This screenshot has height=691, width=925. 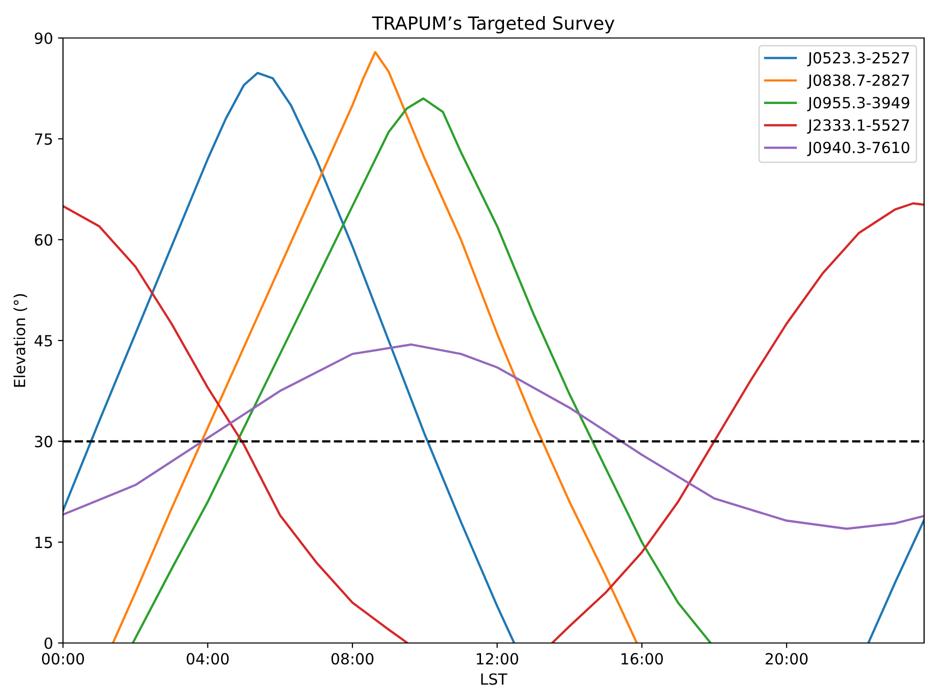 I want to click on x-tick-label: 04:00, so click(x=207, y=658).